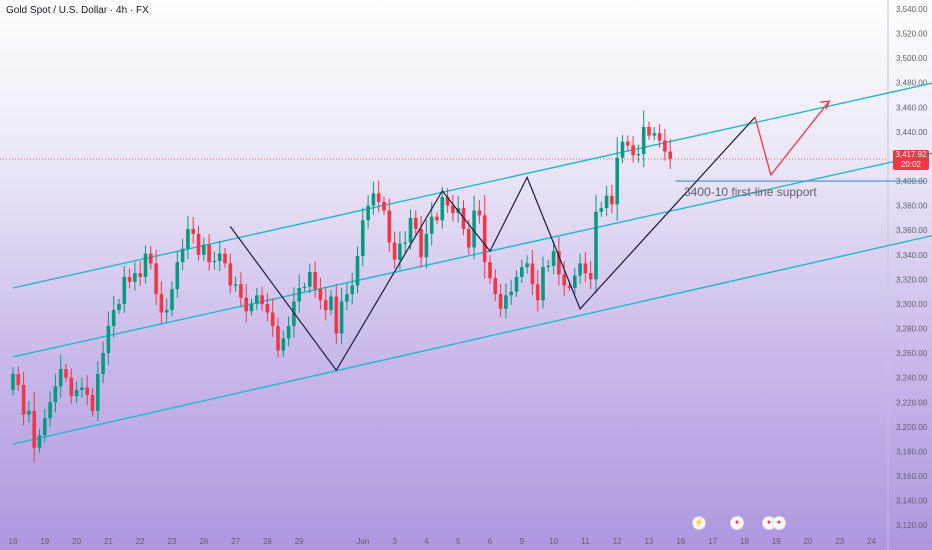  Describe the element at coordinates (490, 541) in the screenshot. I see `x-tick-label: 6` at that location.